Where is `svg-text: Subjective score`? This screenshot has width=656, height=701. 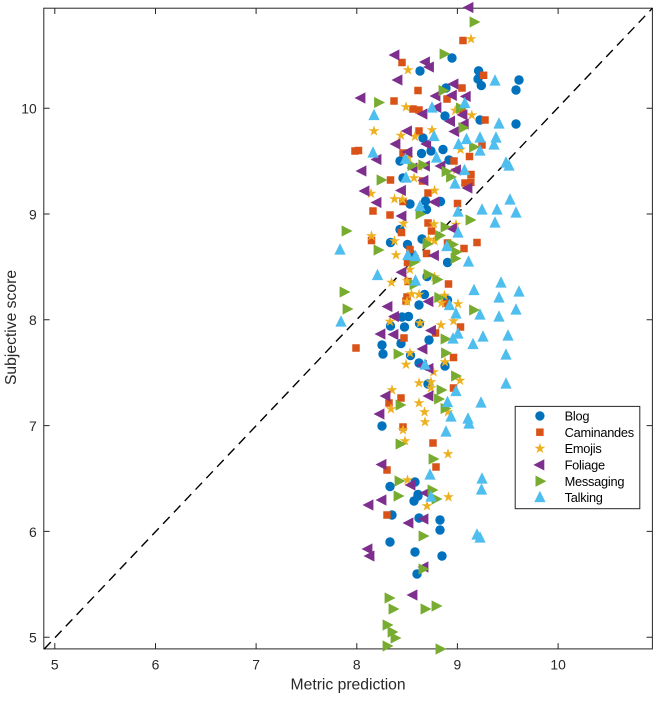 svg-text: Subjective score is located at coordinates (11, 327).